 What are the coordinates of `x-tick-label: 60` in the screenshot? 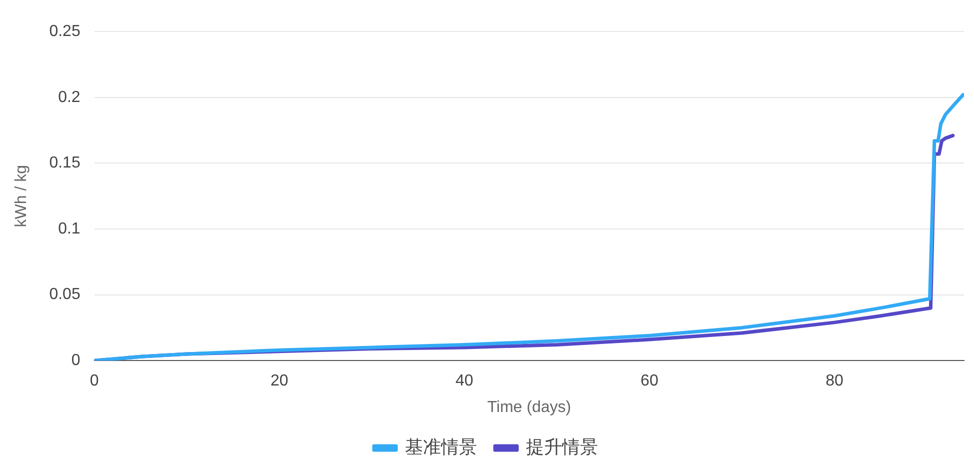 It's located at (649, 381).